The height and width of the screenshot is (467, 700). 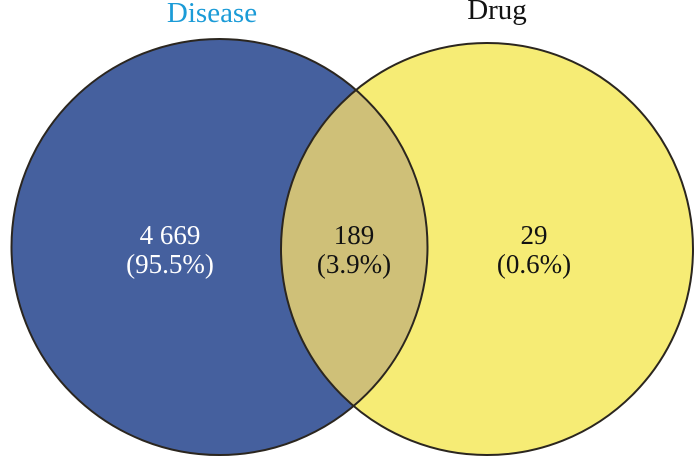 What do you see at coordinates (534, 264) in the screenshot?
I see `drug-count-percent: (0.6%)` at bounding box center [534, 264].